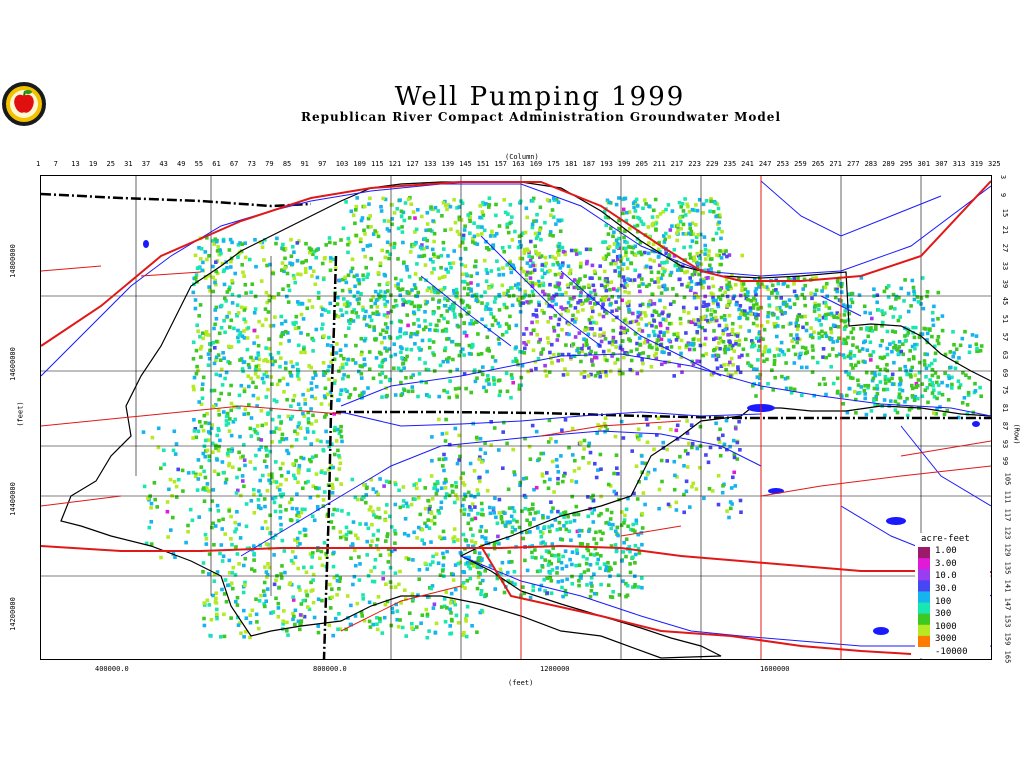  Describe the element at coordinates (555, 669) in the screenshot. I see `feet-x-tick: 1200000` at that location.